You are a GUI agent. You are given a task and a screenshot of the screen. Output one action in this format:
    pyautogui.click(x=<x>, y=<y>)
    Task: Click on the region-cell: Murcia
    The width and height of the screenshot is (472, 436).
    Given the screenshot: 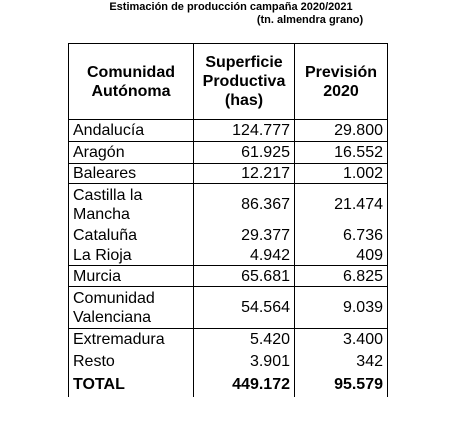 What is the action you would take?
    pyautogui.click(x=131, y=276)
    